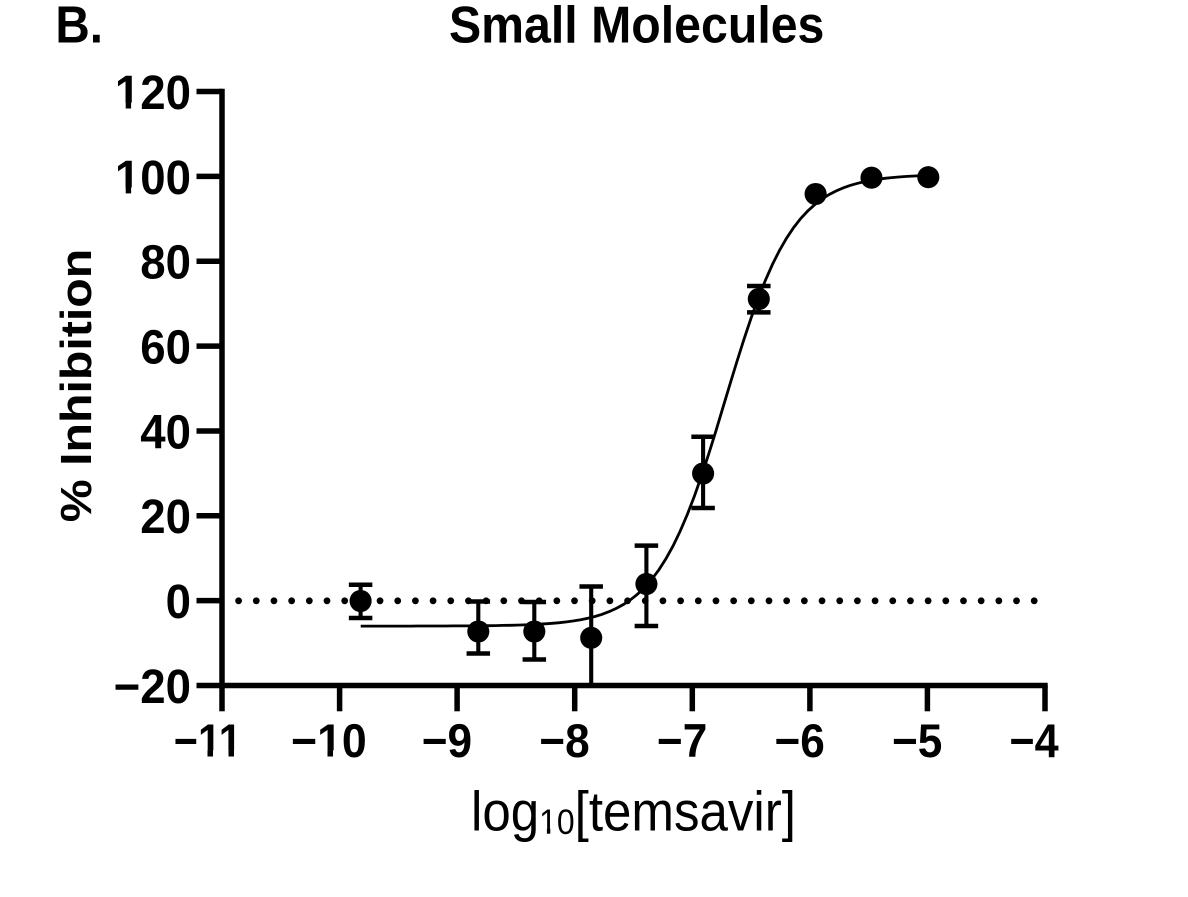 This screenshot has width=1188, height=897. I want to click on svg-text: 60, so click(165, 346).